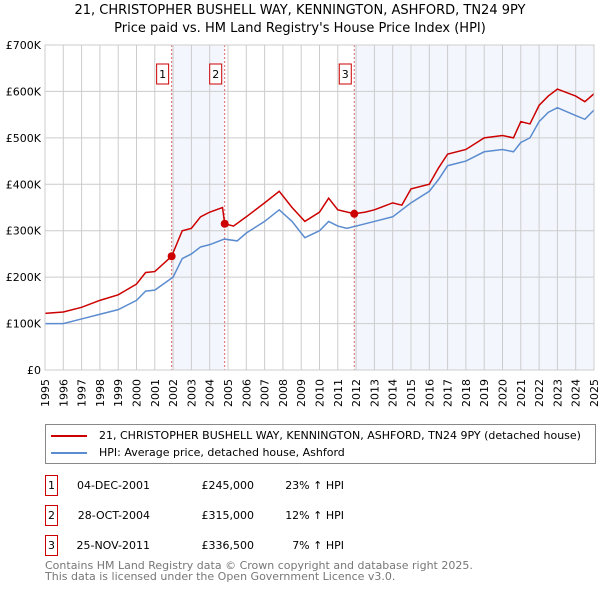 Image resolution: width=600 pixels, height=590 pixels. What do you see at coordinates (484, 393) in the screenshot?
I see `x-tick-label: 2019` at bounding box center [484, 393].